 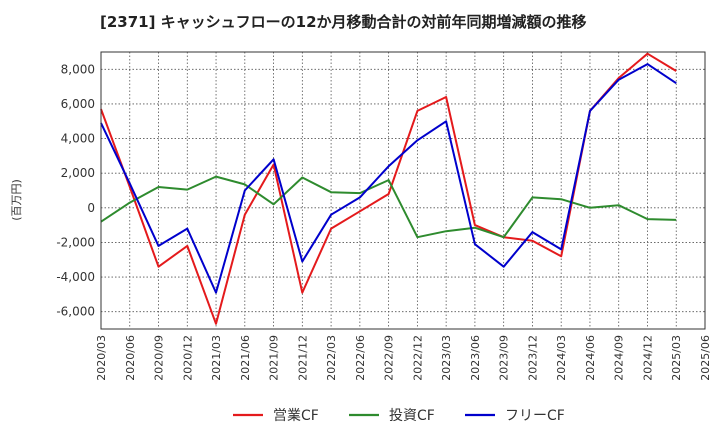 I want to click on x-tick-label: 2021/06, so click(x=245, y=358).